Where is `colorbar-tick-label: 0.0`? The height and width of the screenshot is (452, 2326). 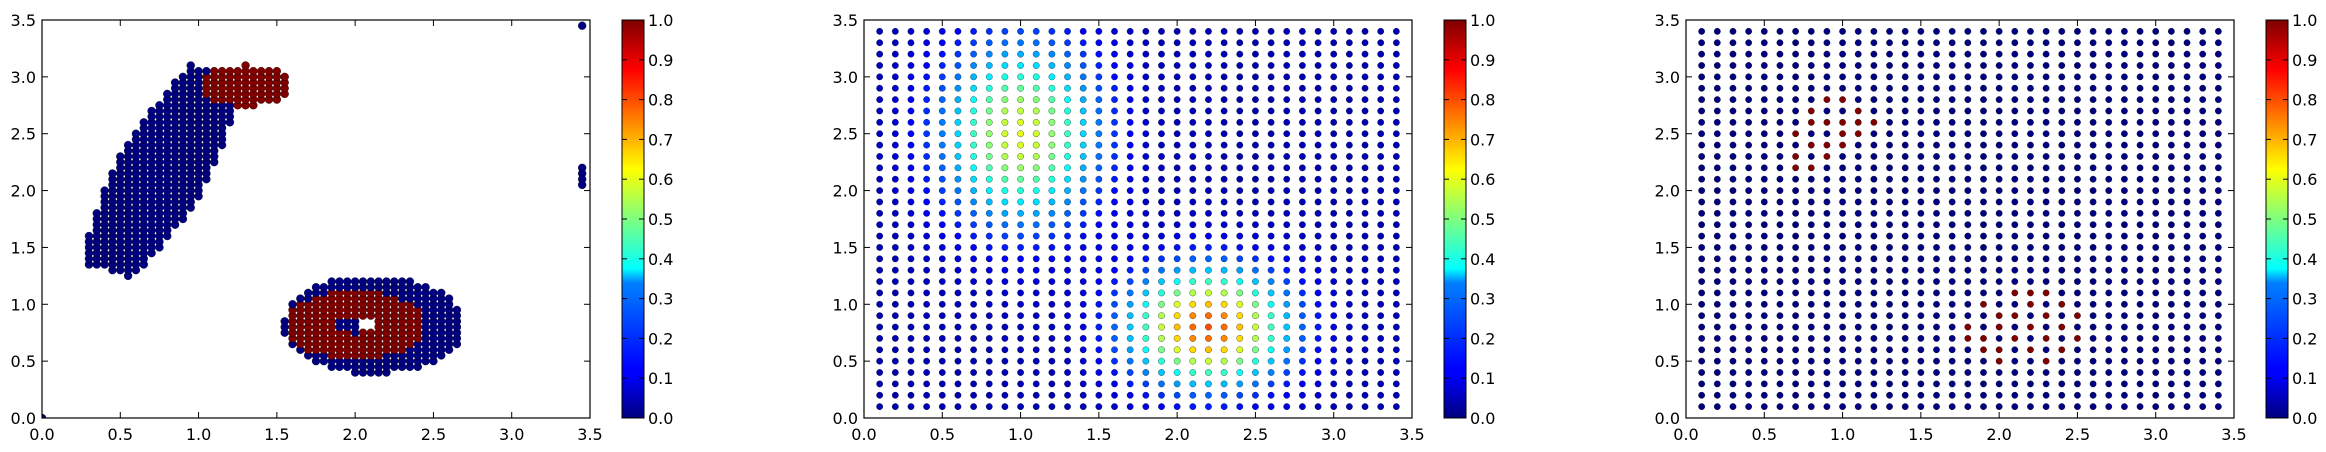 colorbar-tick-label: 0.0 is located at coordinates (660, 418).